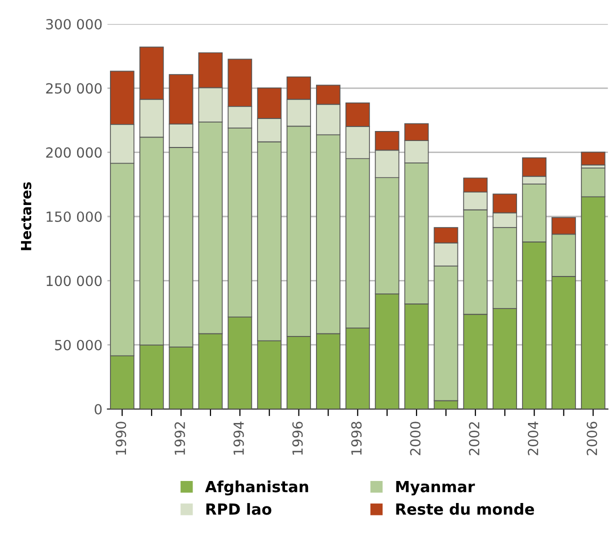 The image size is (614, 558). Describe the element at coordinates (593, 159) in the screenshot. I see `bar` at that location.